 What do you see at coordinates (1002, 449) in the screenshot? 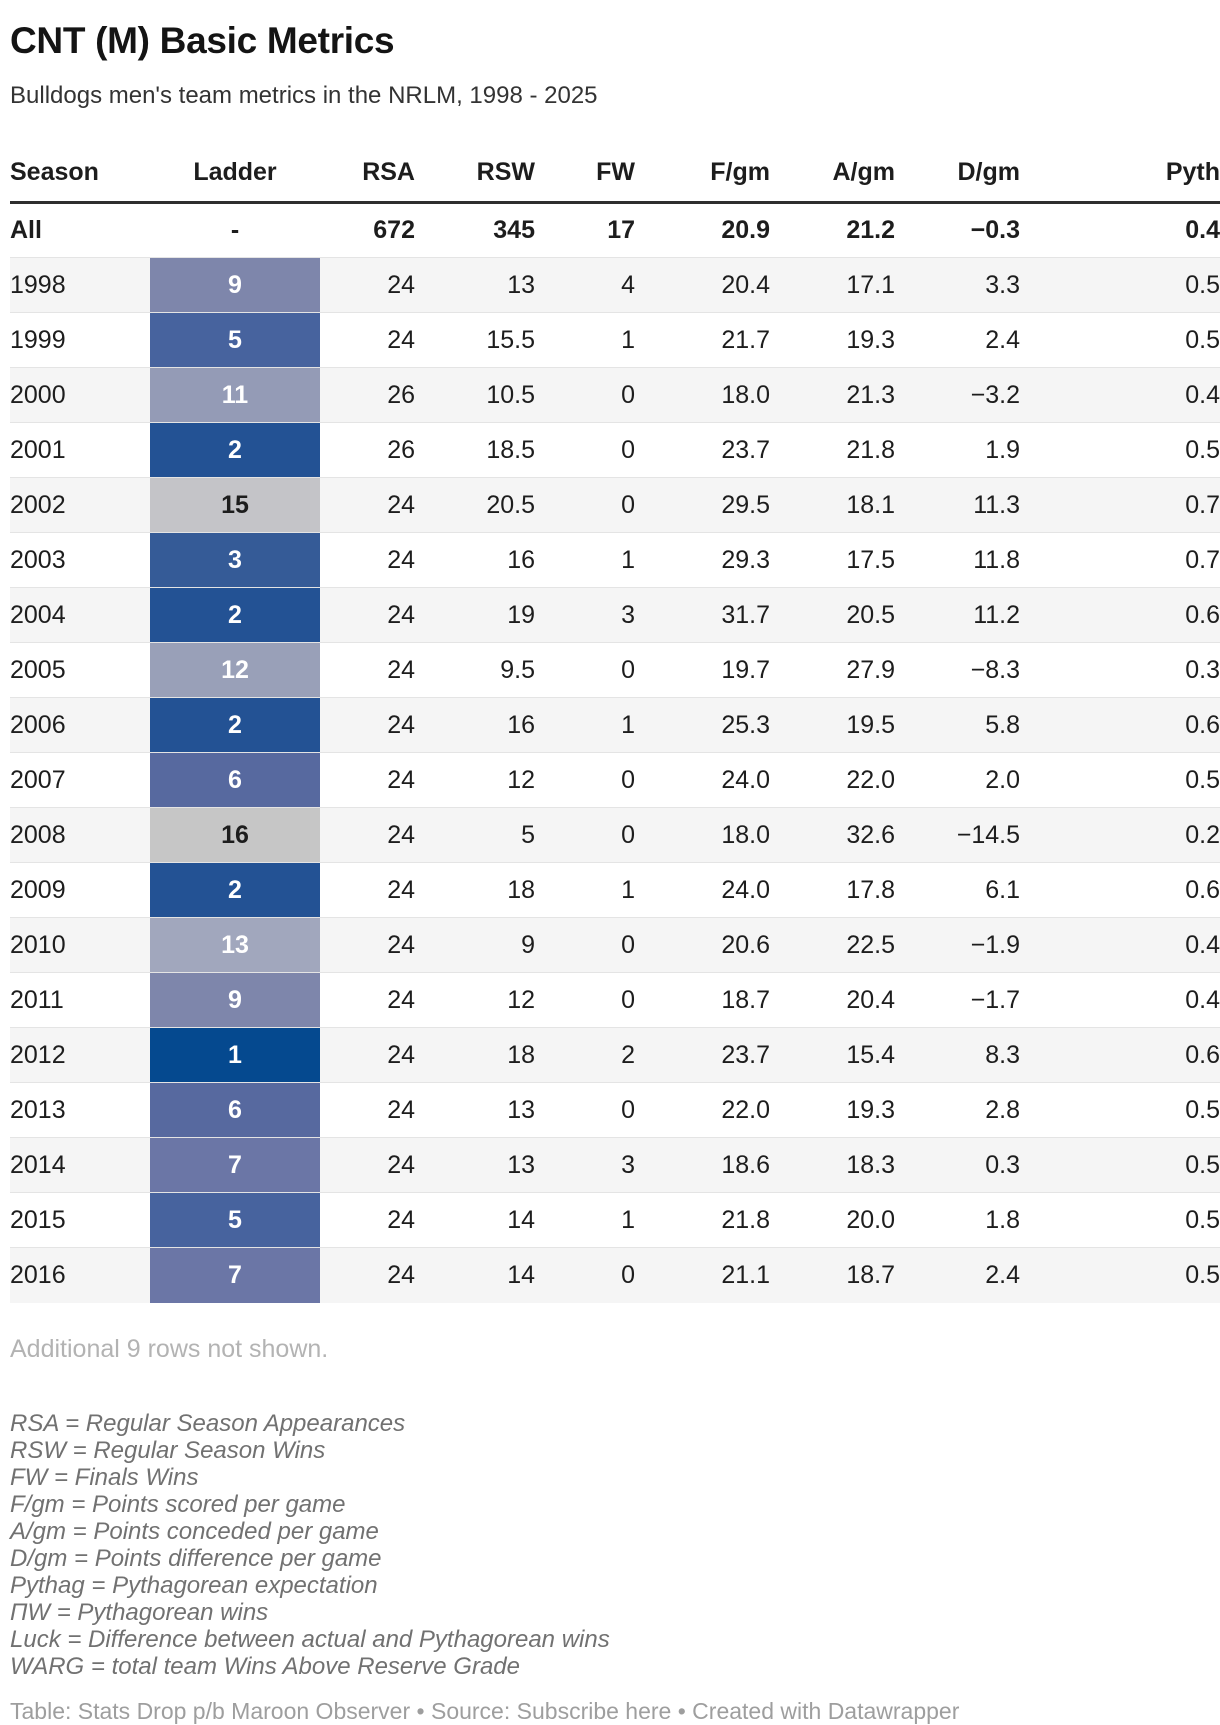
I see `cell-d-gm: 1.9` at bounding box center [1002, 449].